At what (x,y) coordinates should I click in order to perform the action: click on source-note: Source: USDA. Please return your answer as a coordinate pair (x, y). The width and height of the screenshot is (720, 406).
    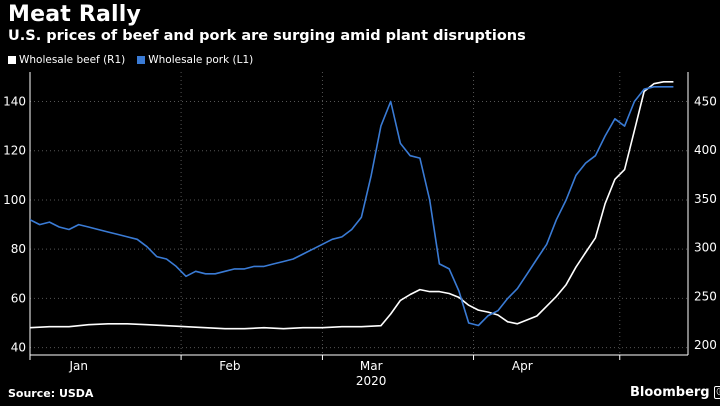
    Looking at the image, I should click on (51, 393).